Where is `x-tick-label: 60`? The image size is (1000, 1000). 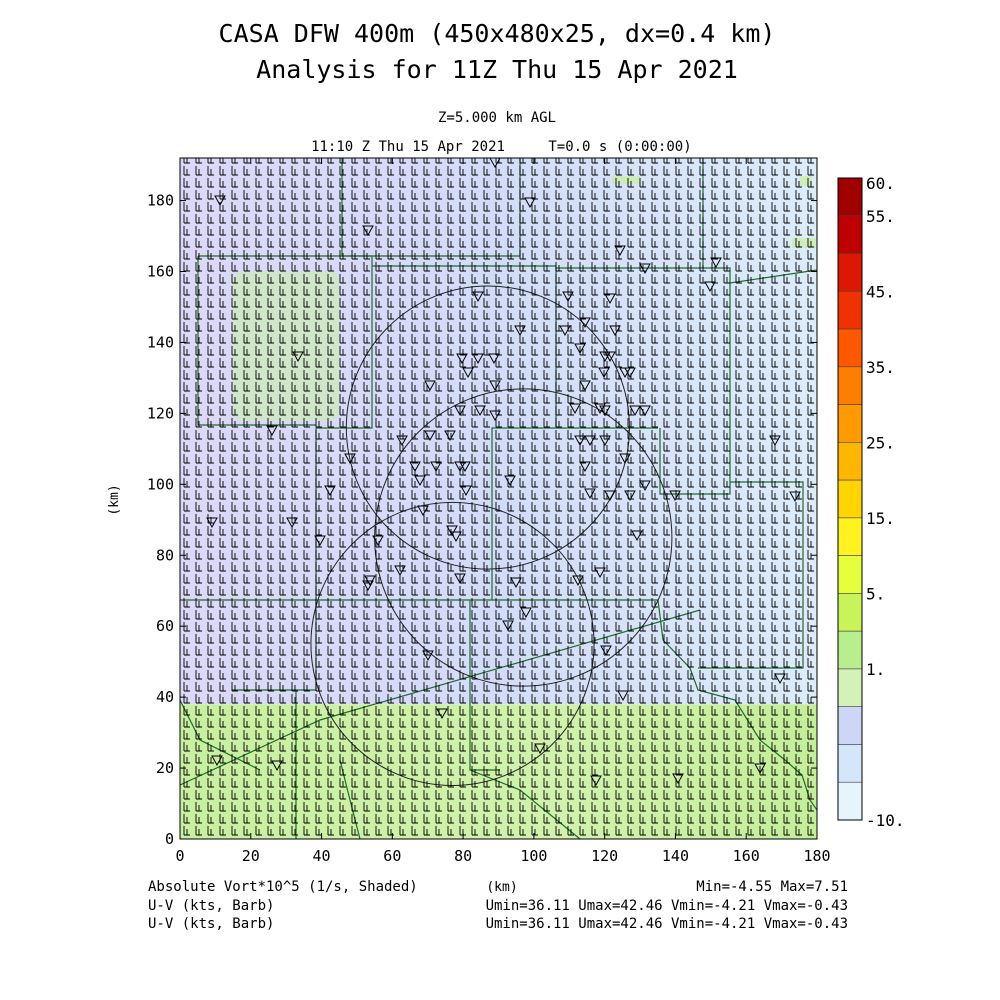 x-tick-label: 60 is located at coordinates (392, 856).